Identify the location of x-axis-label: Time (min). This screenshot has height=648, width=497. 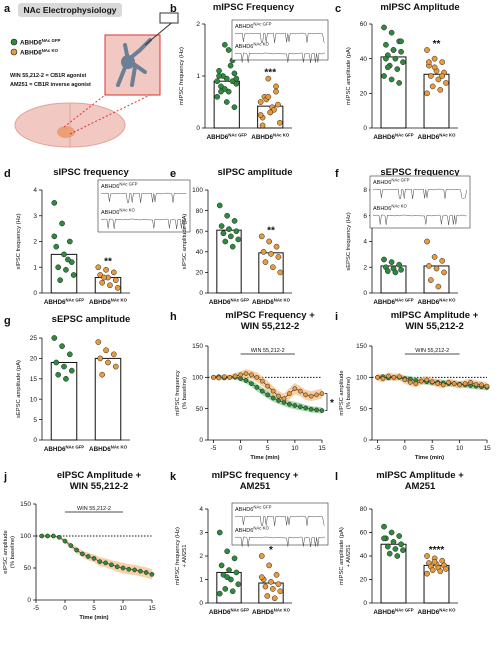
(264, 458).